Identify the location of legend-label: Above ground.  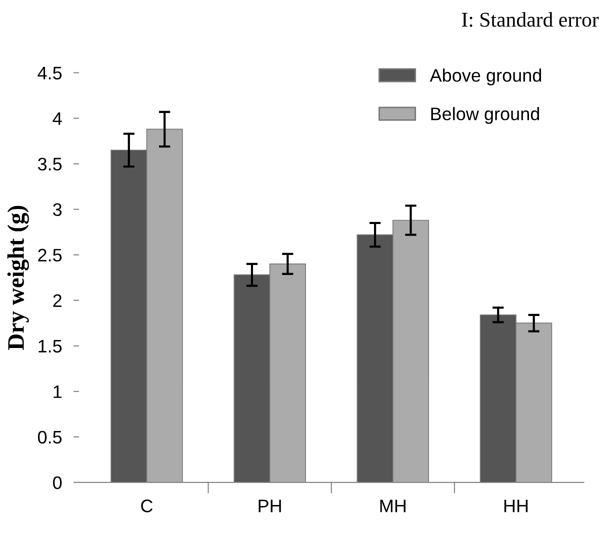
(486, 77).